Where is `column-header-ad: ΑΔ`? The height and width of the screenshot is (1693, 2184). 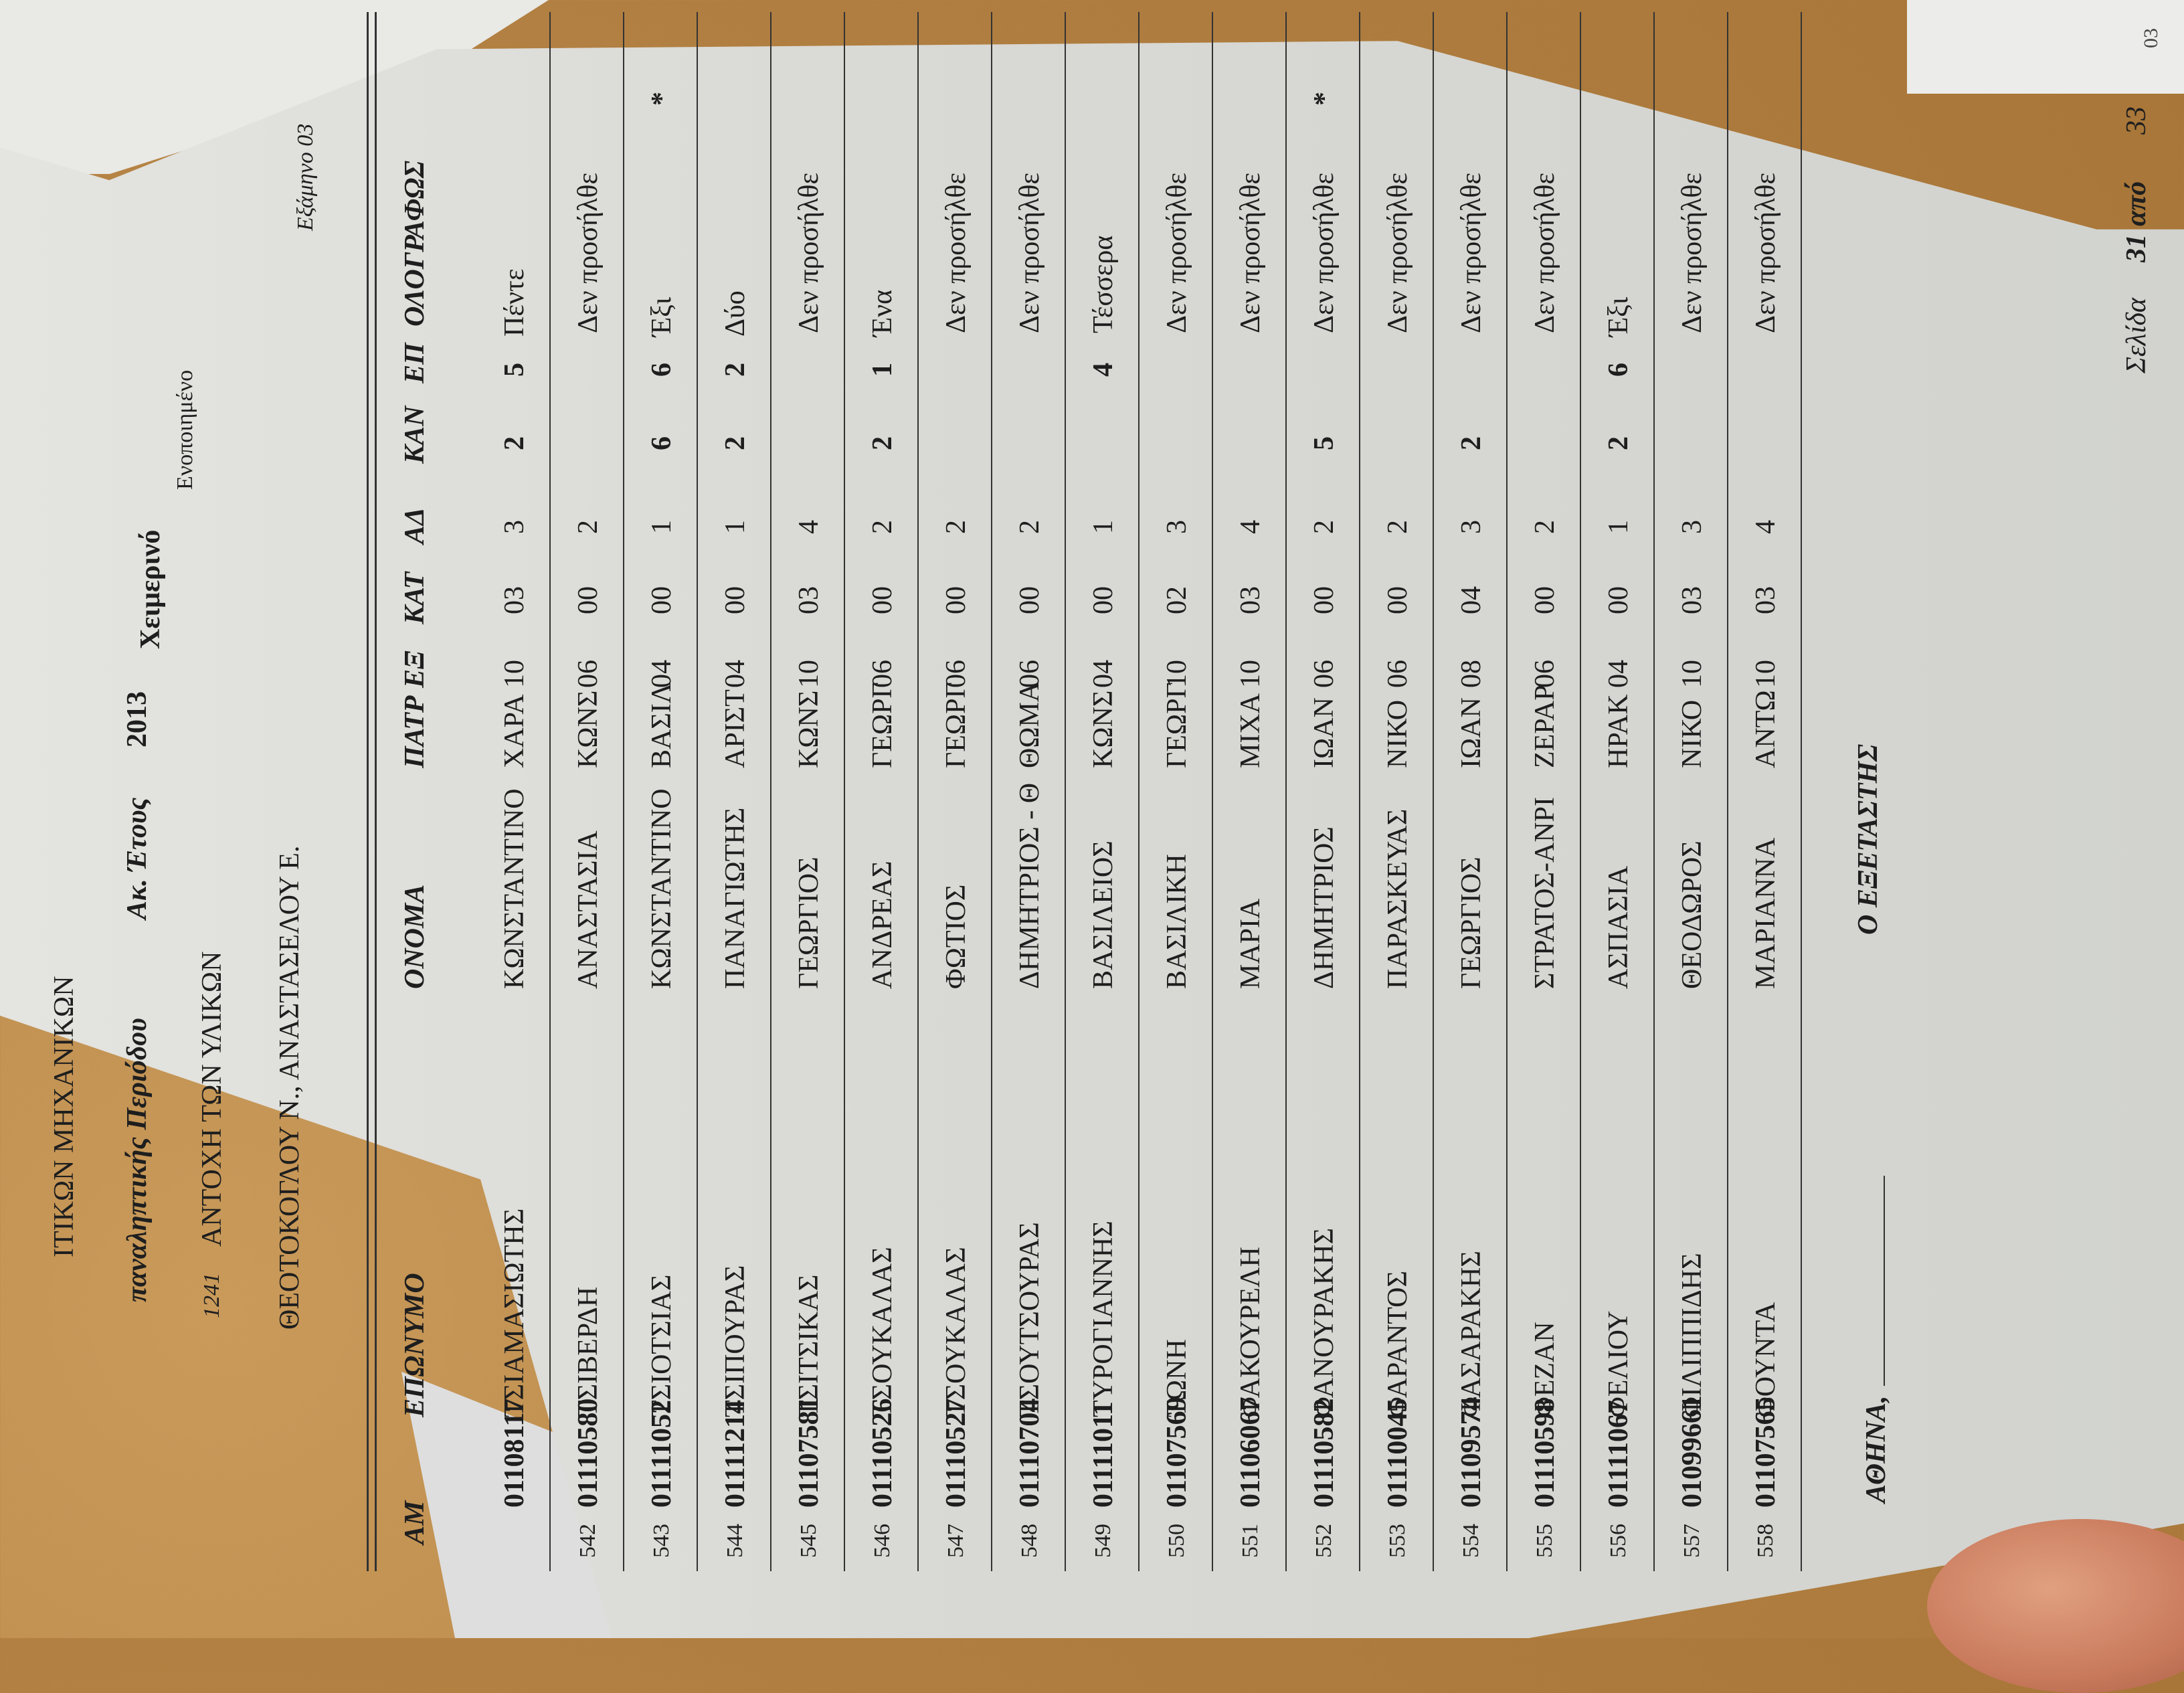 column-header-ad: ΑΔ is located at coordinates (414, 525).